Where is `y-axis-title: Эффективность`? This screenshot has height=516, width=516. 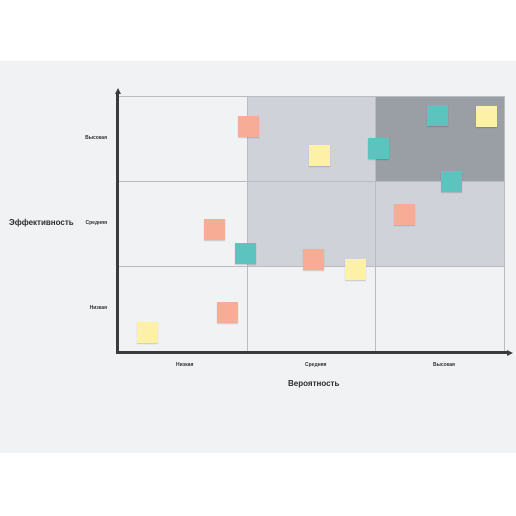
y-axis-title: Эффективность is located at coordinates (41, 222).